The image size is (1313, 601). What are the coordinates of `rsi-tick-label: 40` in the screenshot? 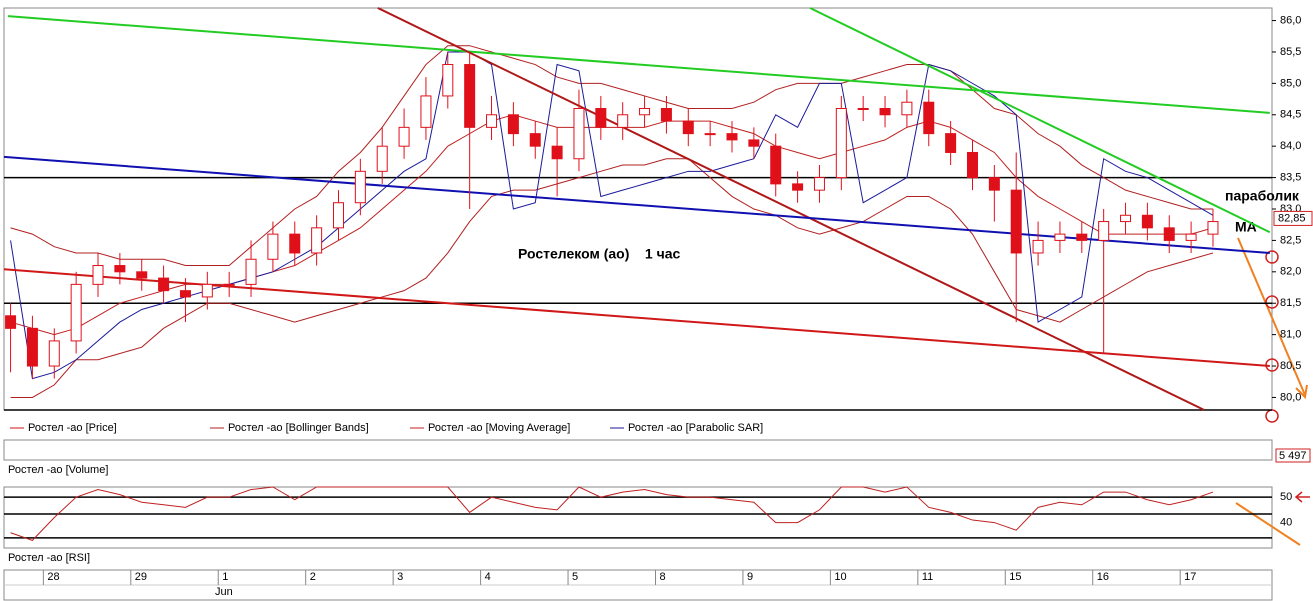 It's located at (1286, 522).